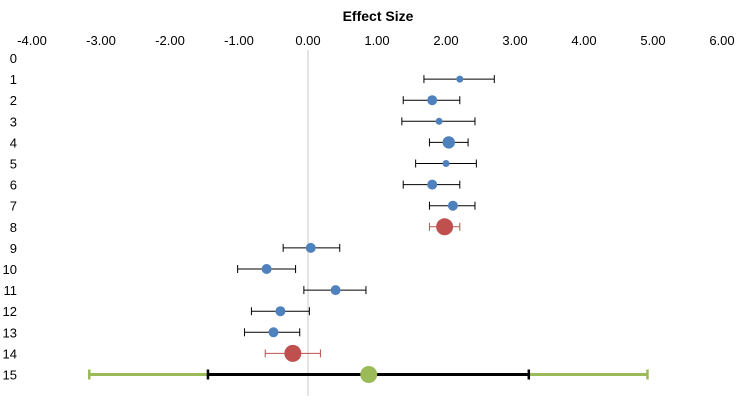 This screenshot has width=750, height=405. Describe the element at coordinates (10, 269) in the screenshot. I see `y-tick-label: 10` at that location.